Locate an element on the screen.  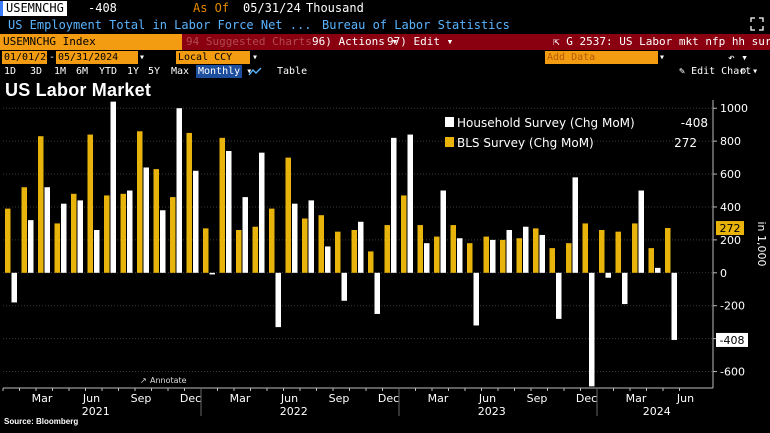
x-year-label: 2024 is located at coordinates (657, 410).